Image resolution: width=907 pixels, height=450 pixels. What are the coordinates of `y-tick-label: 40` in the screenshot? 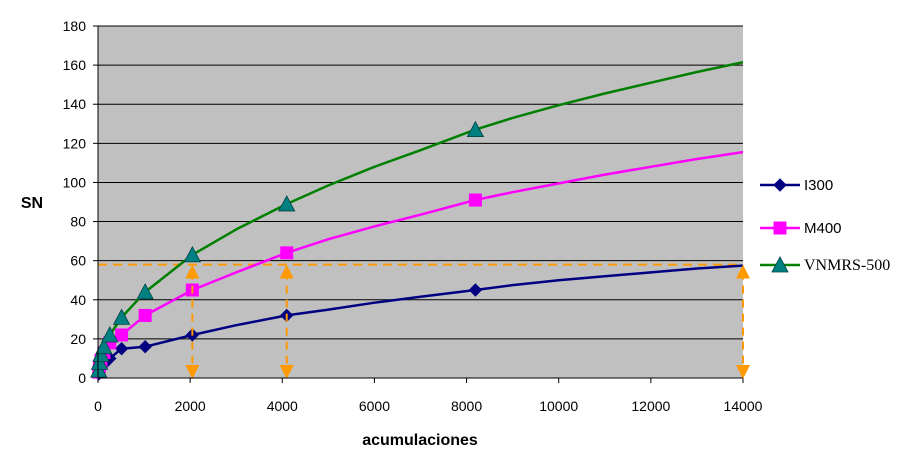 It's located at (78, 300).